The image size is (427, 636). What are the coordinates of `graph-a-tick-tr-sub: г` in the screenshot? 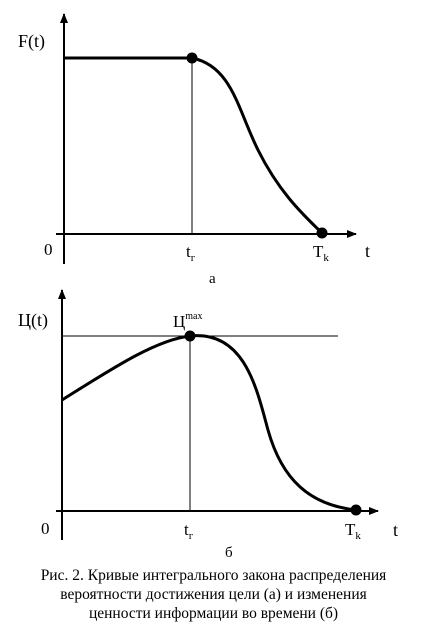 It's located at (193, 258).